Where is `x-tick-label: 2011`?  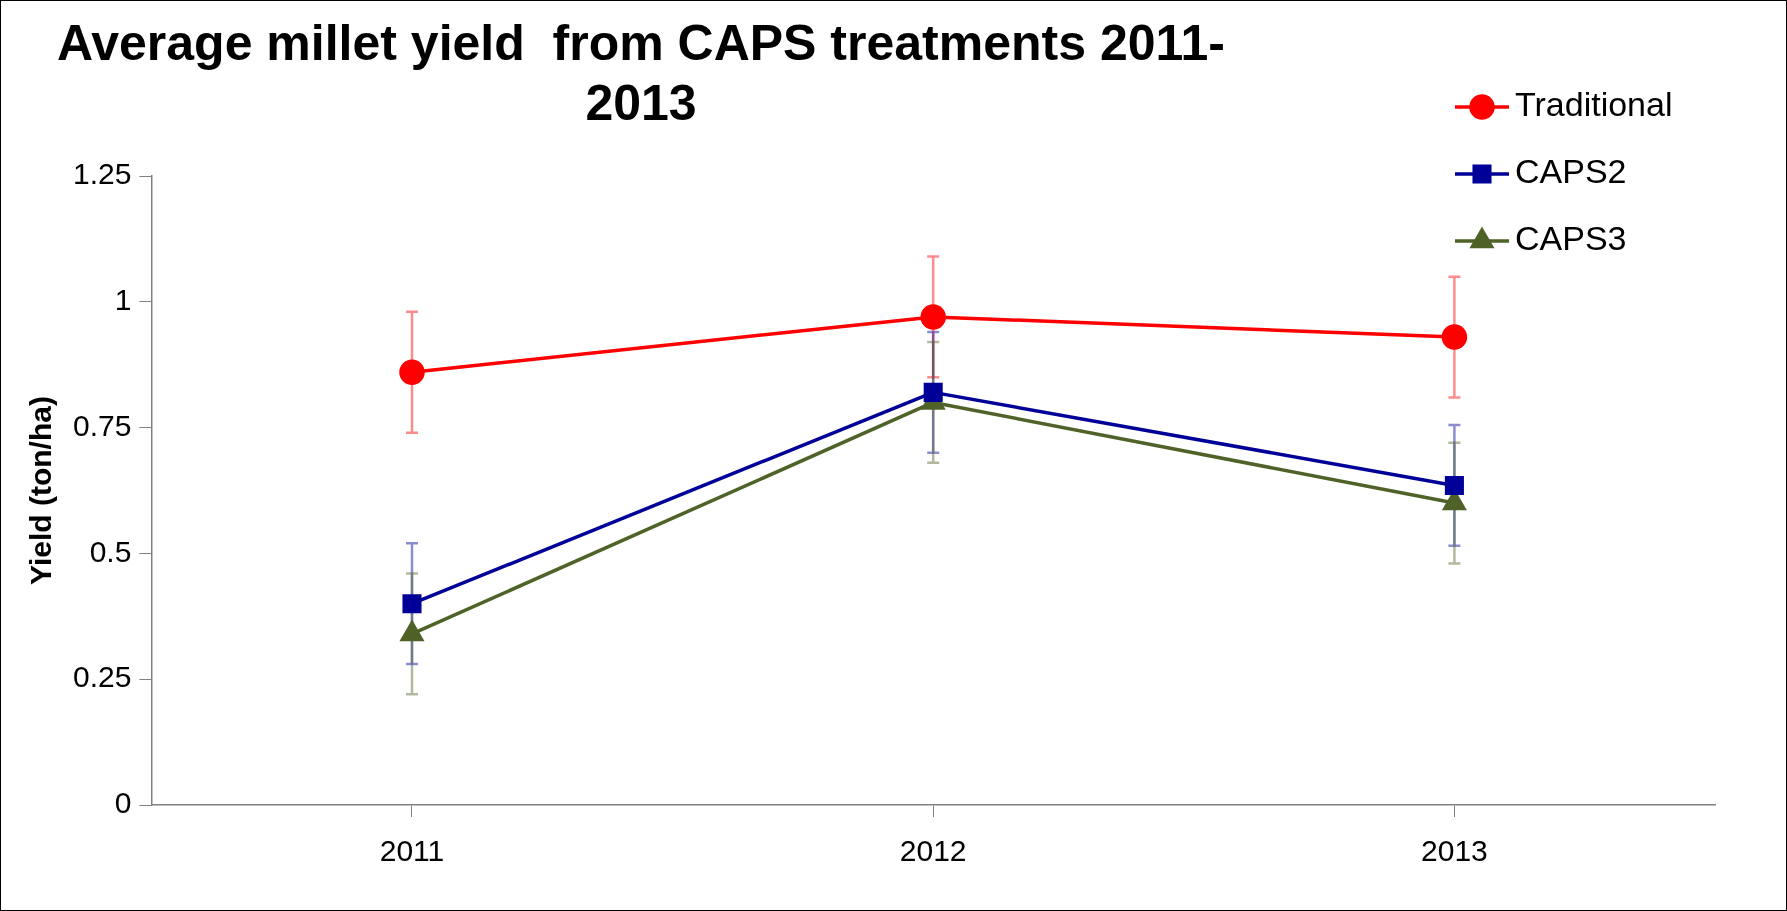
x-tick-label: 2011 is located at coordinates (412, 851).